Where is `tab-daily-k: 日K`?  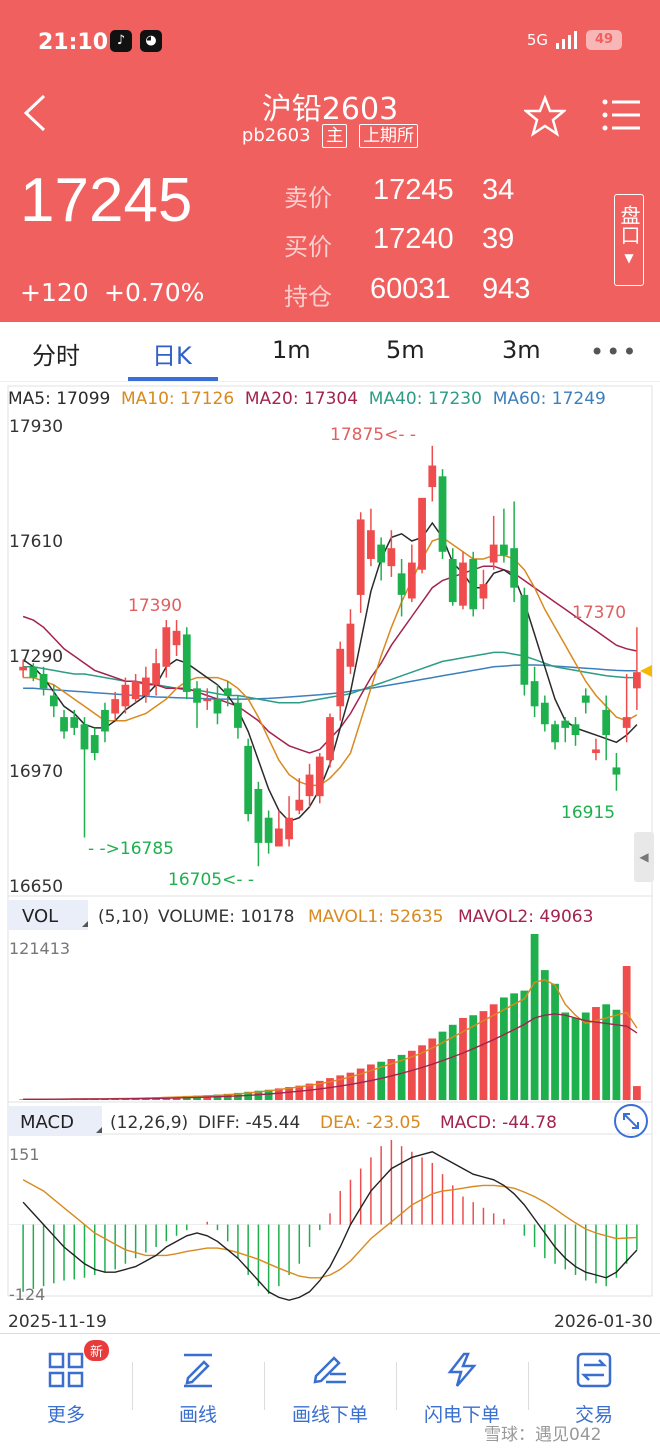 tab-daily-k: 日K is located at coordinates (172, 356).